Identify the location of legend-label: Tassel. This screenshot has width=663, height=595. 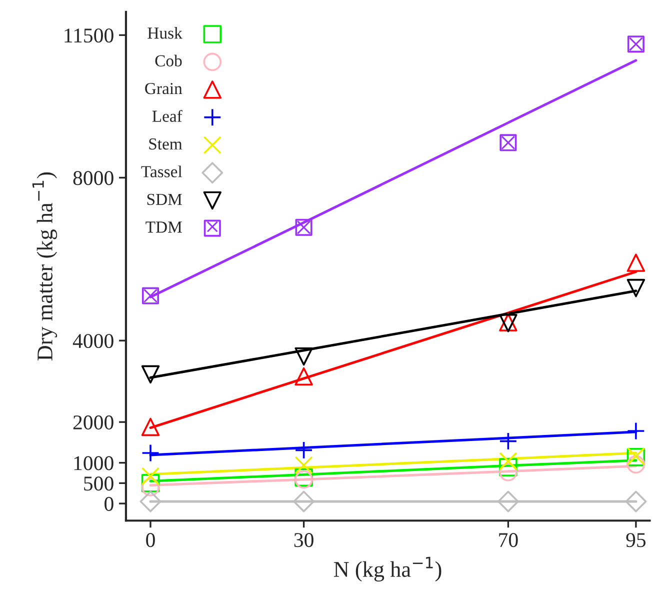
(161, 172).